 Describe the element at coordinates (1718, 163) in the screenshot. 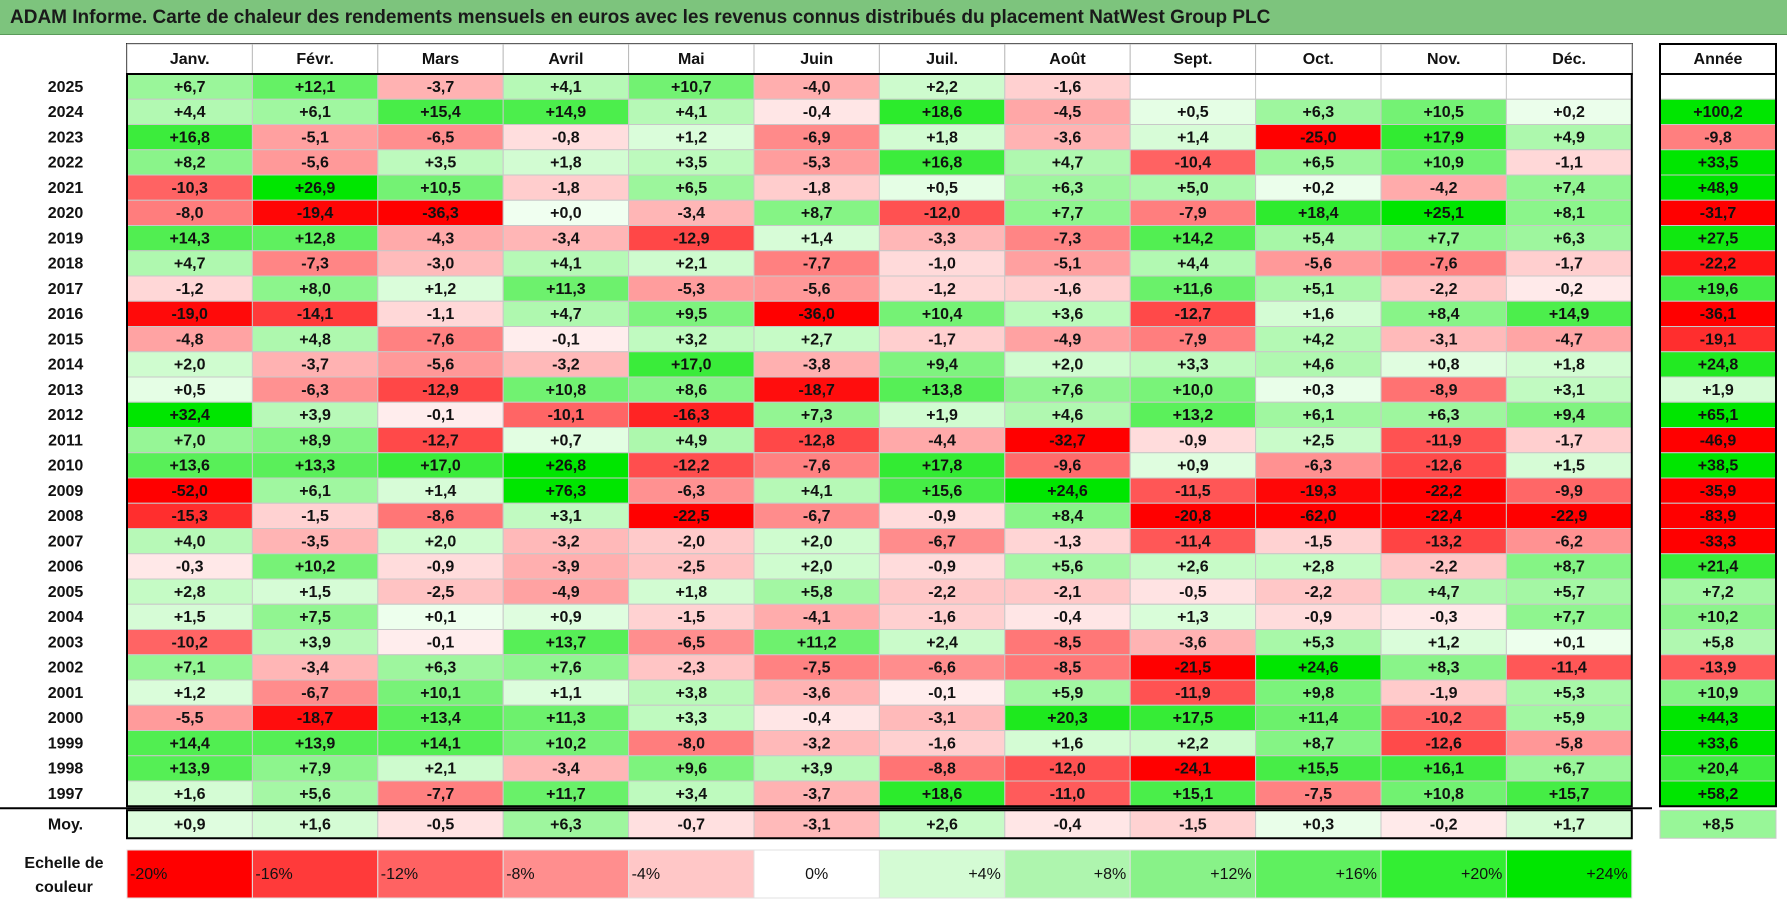

I see `annual-value: +33,5` at that location.